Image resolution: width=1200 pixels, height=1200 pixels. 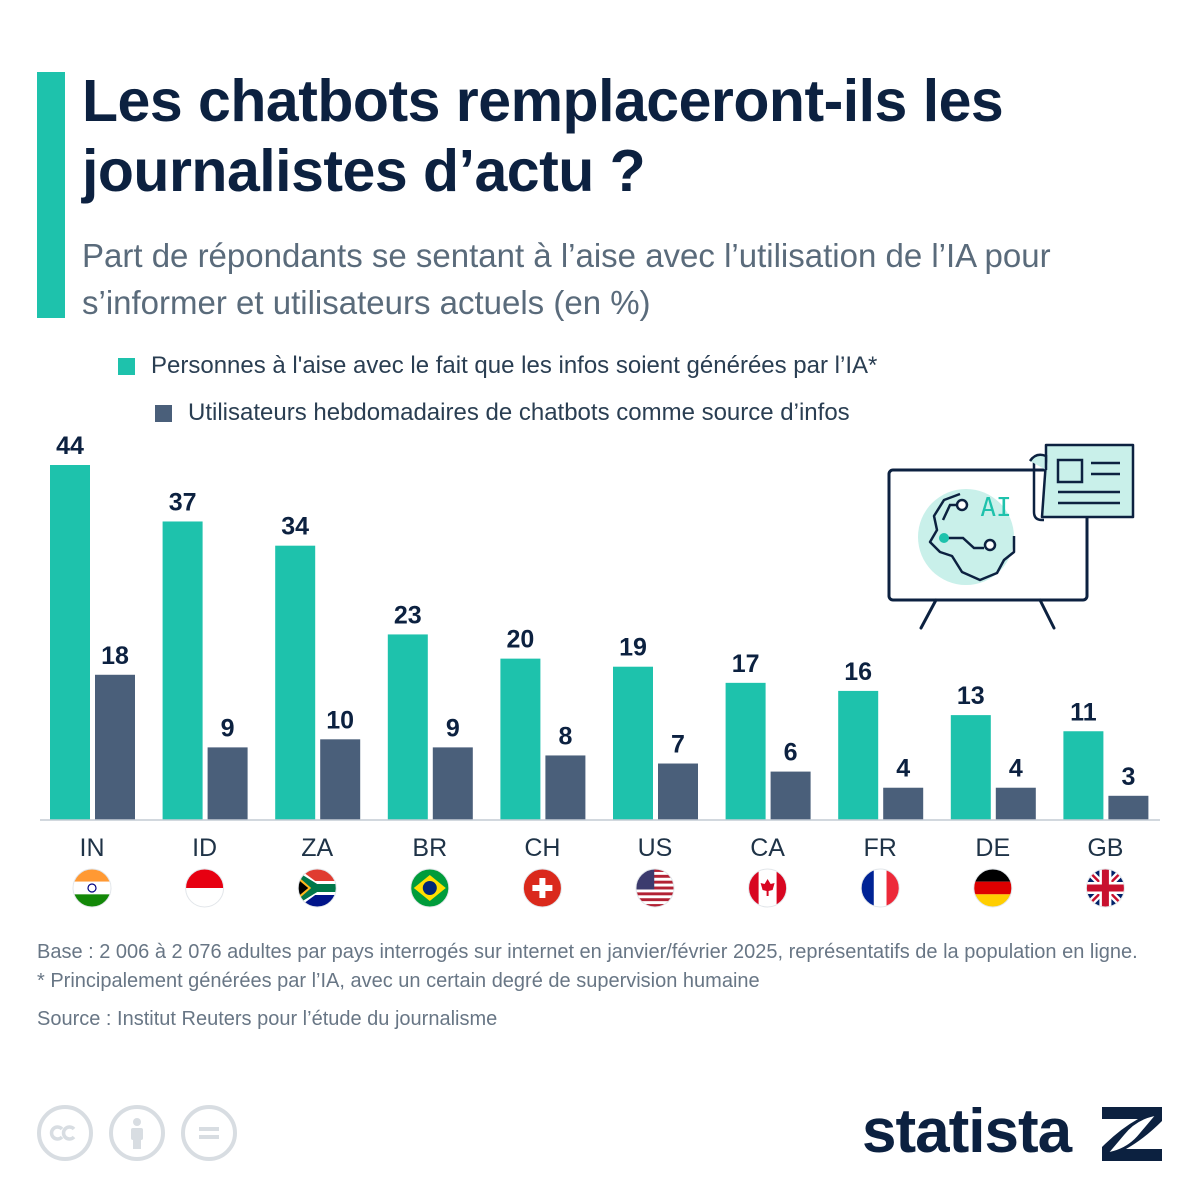 What do you see at coordinates (1038, 461) in the screenshot?
I see `newspaper-fold` at bounding box center [1038, 461].